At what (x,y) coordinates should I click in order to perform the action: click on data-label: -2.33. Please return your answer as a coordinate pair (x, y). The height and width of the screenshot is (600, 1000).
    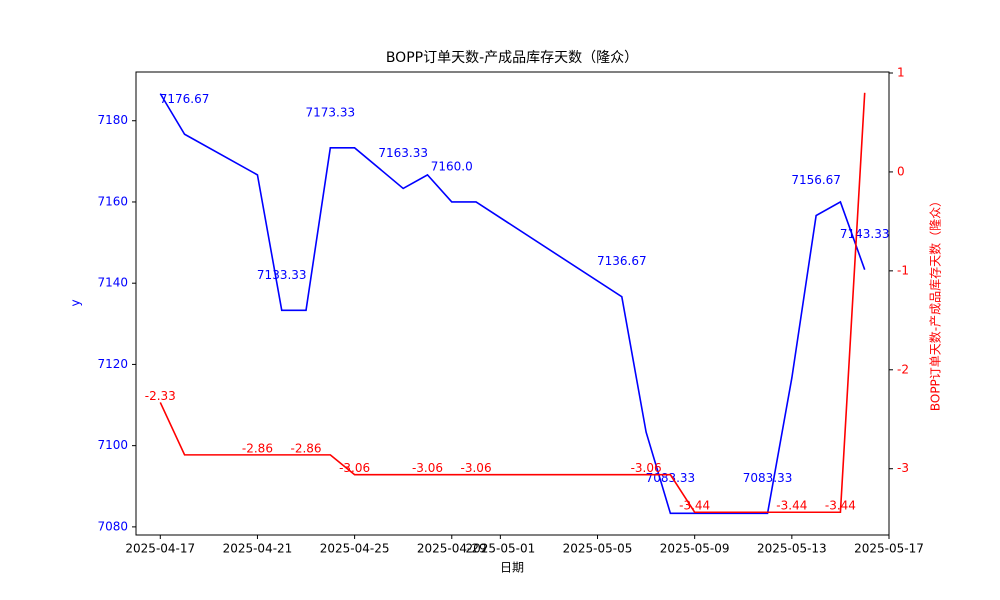
    Looking at the image, I should click on (160, 396).